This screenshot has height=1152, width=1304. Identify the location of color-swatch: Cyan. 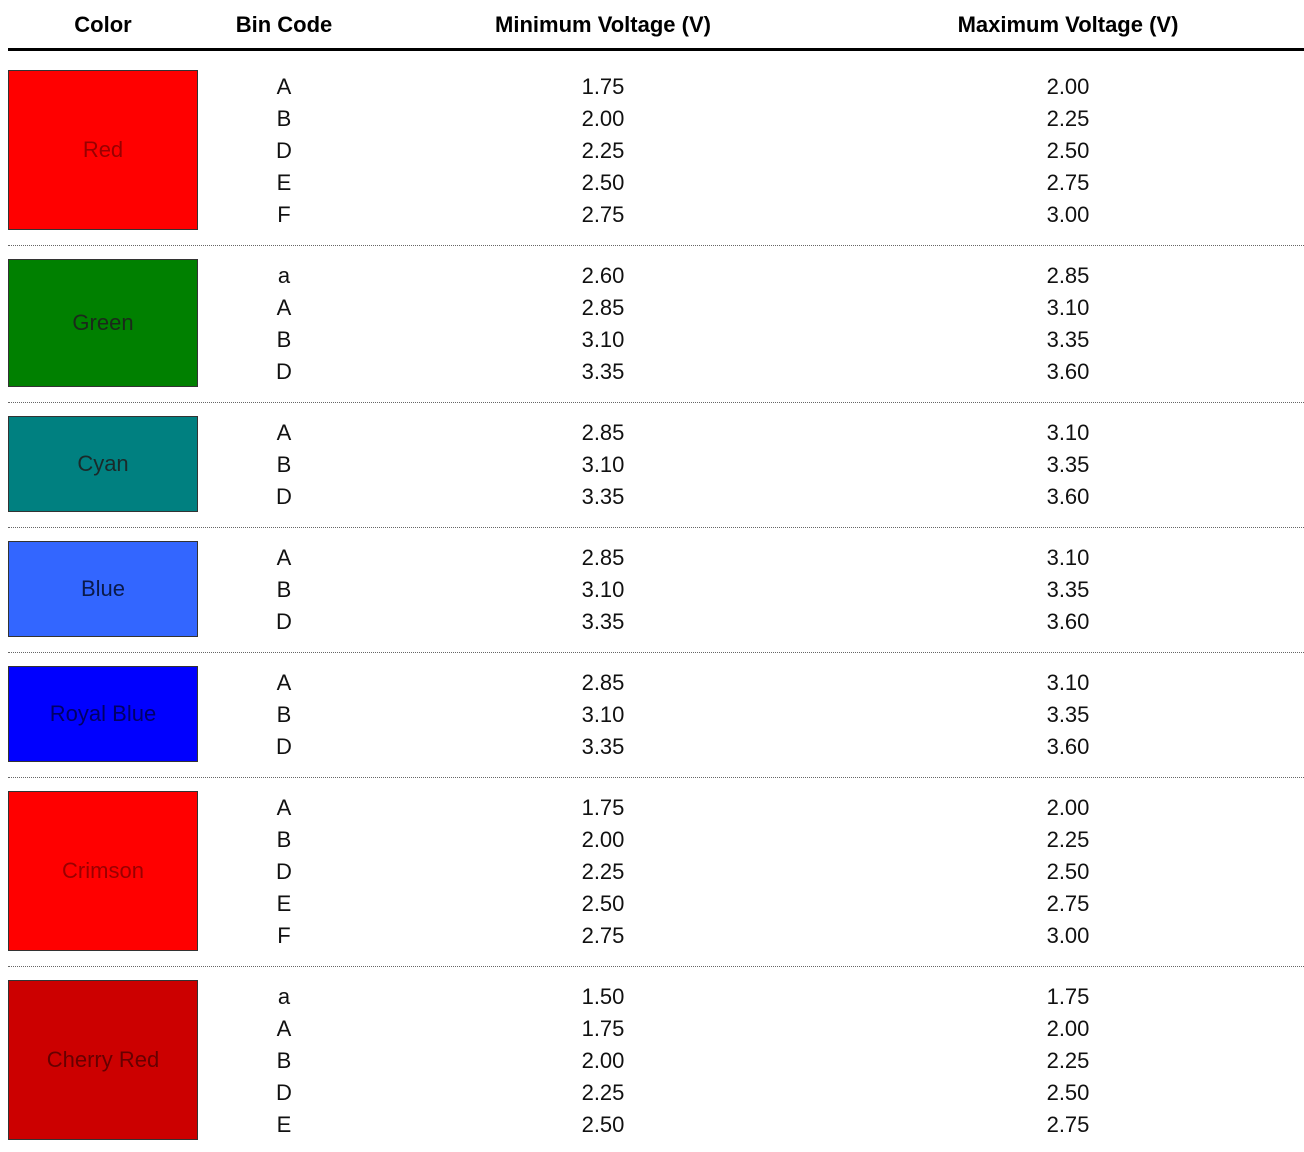
(103, 464).